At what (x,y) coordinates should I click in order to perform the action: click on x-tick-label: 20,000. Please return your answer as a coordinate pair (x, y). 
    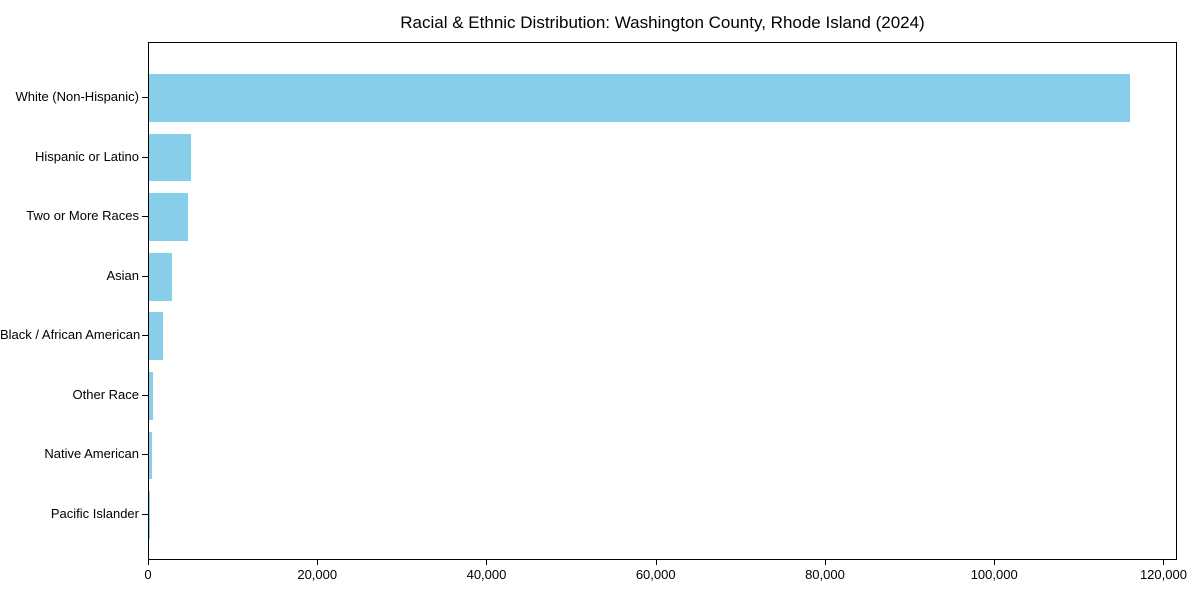
    Looking at the image, I should click on (317, 574).